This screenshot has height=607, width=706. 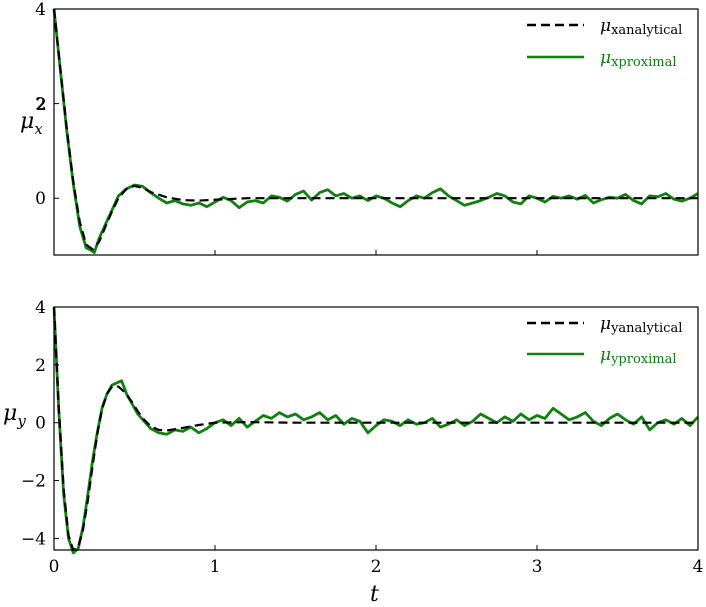 I want to click on legend-label-yproximal-sub: yproximal, so click(x=643, y=359).